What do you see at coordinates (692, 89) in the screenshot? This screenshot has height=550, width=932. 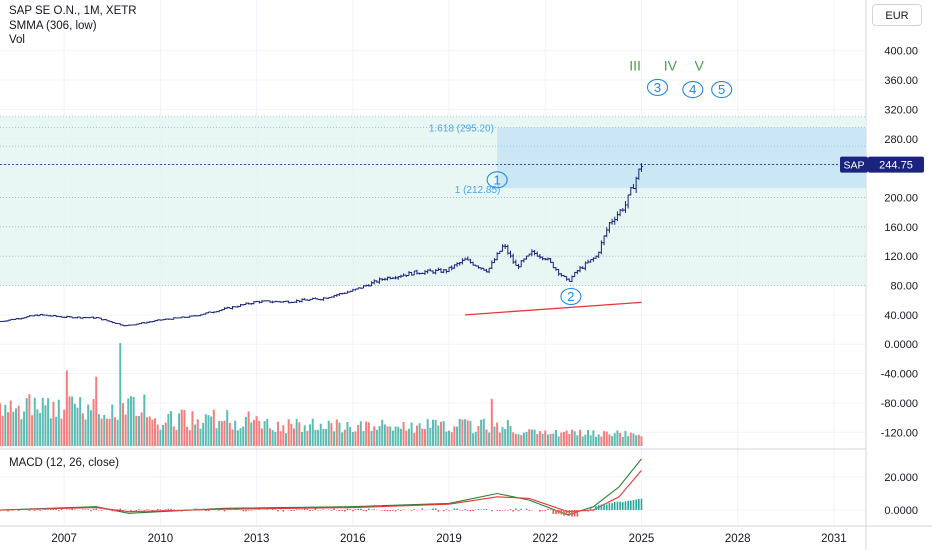 I see `wave-label-4: 4` at bounding box center [692, 89].